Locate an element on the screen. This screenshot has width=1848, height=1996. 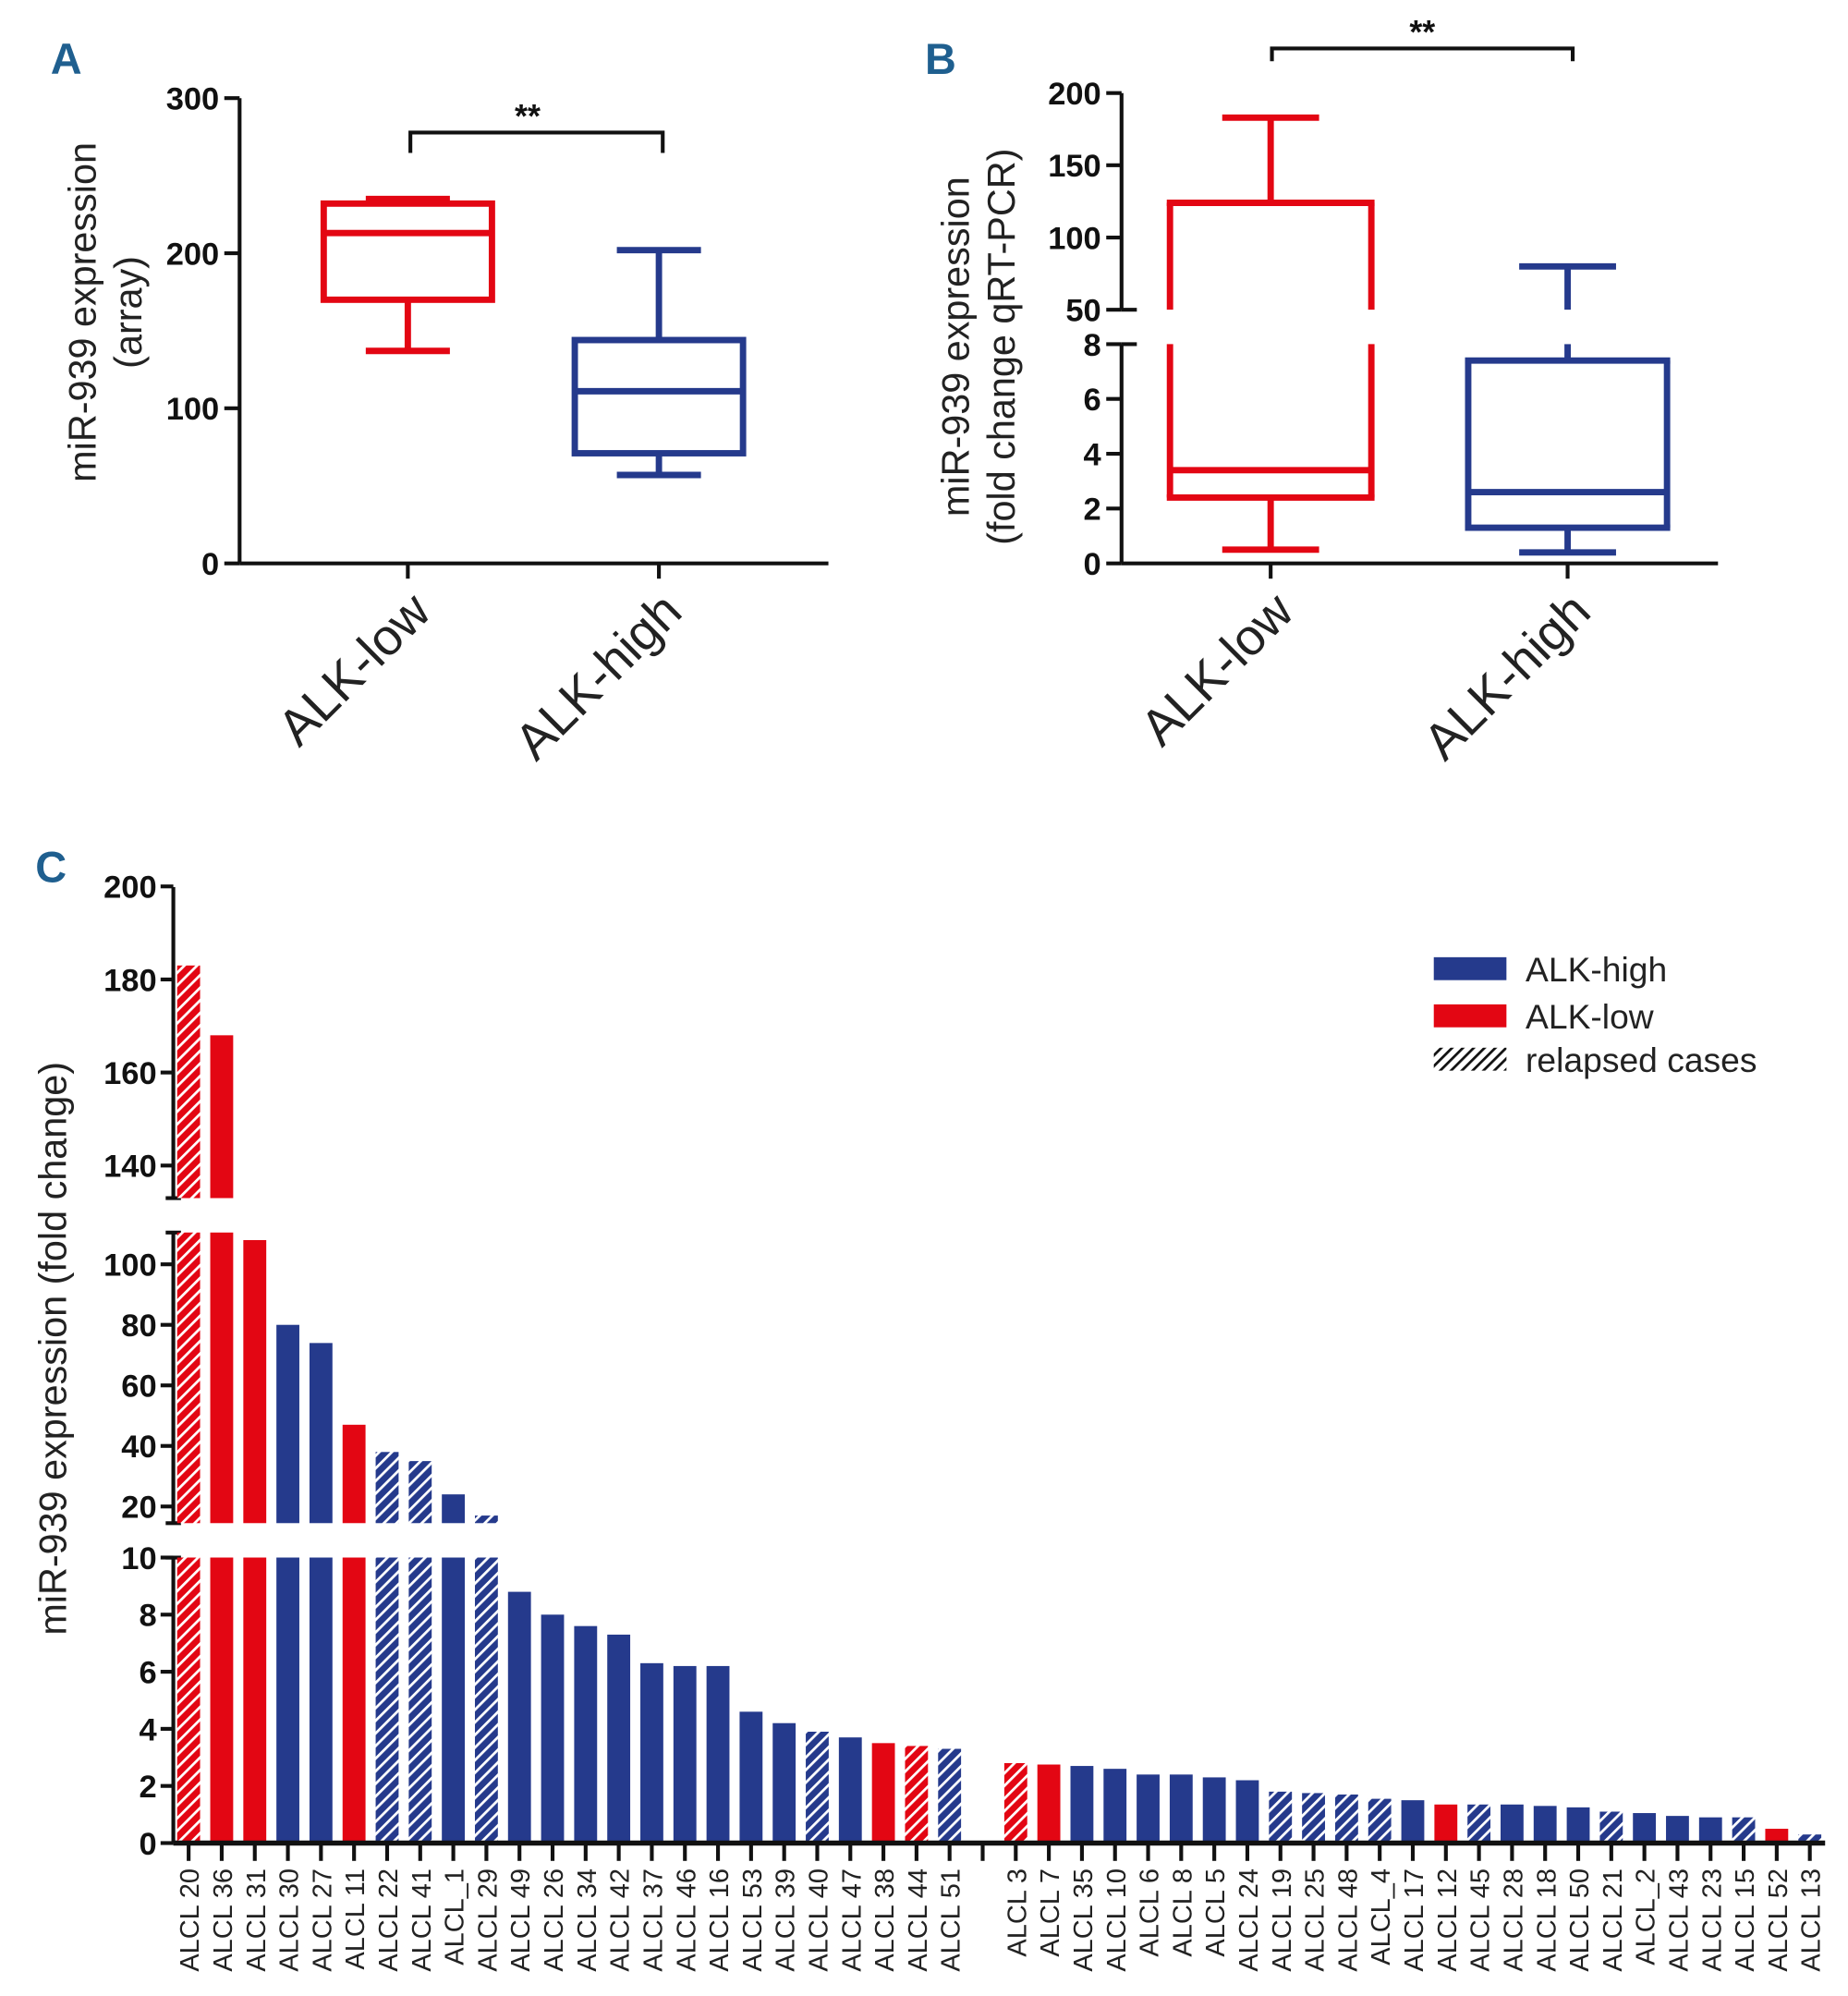
x-tick-label: ALCL 39 is located at coordinates (786, 1920).